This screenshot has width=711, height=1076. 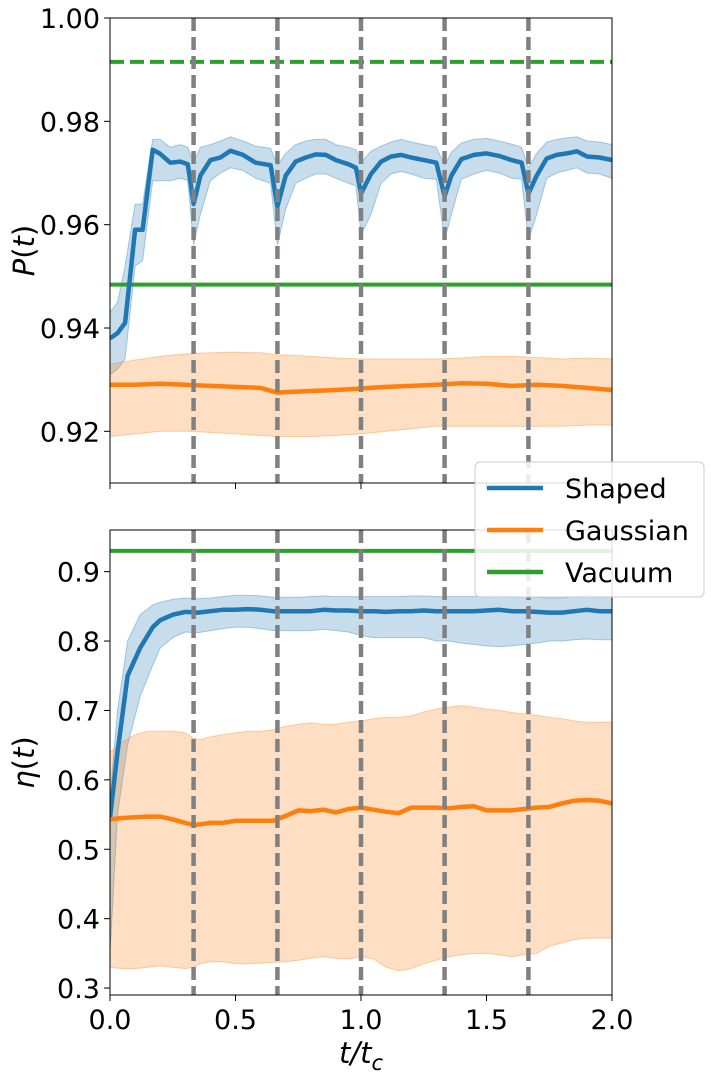 I want to click on ytick-label-bottom-6: 0.9, so click(x=78, y=573).